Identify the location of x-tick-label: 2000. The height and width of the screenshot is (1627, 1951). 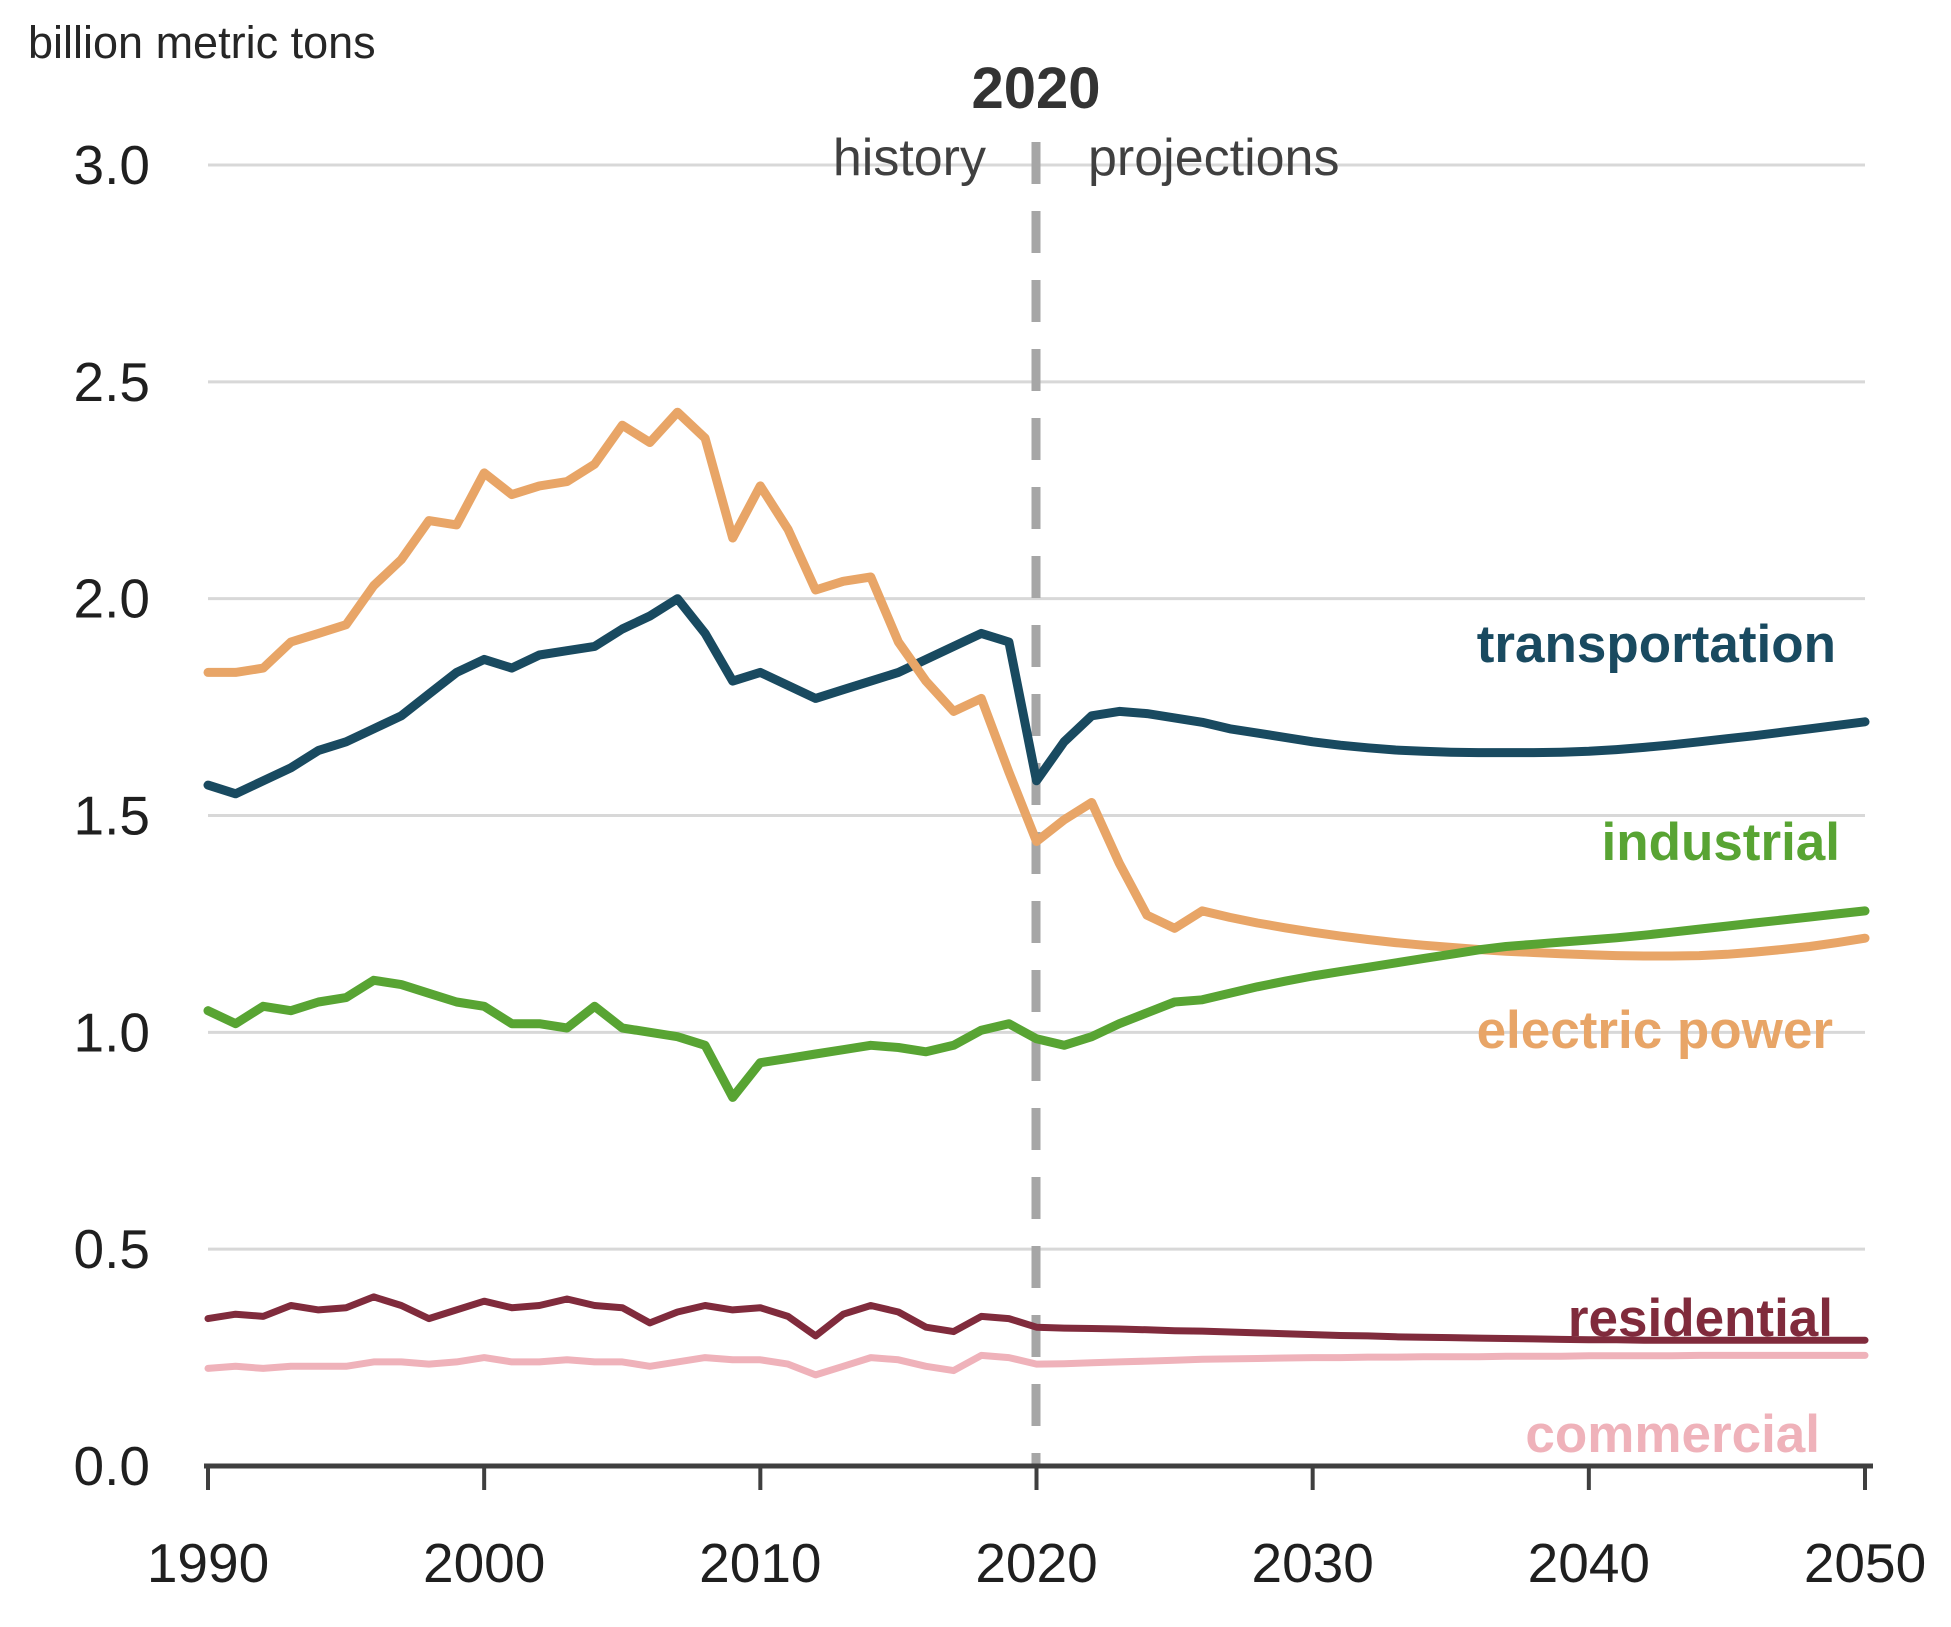
(484, 1563).